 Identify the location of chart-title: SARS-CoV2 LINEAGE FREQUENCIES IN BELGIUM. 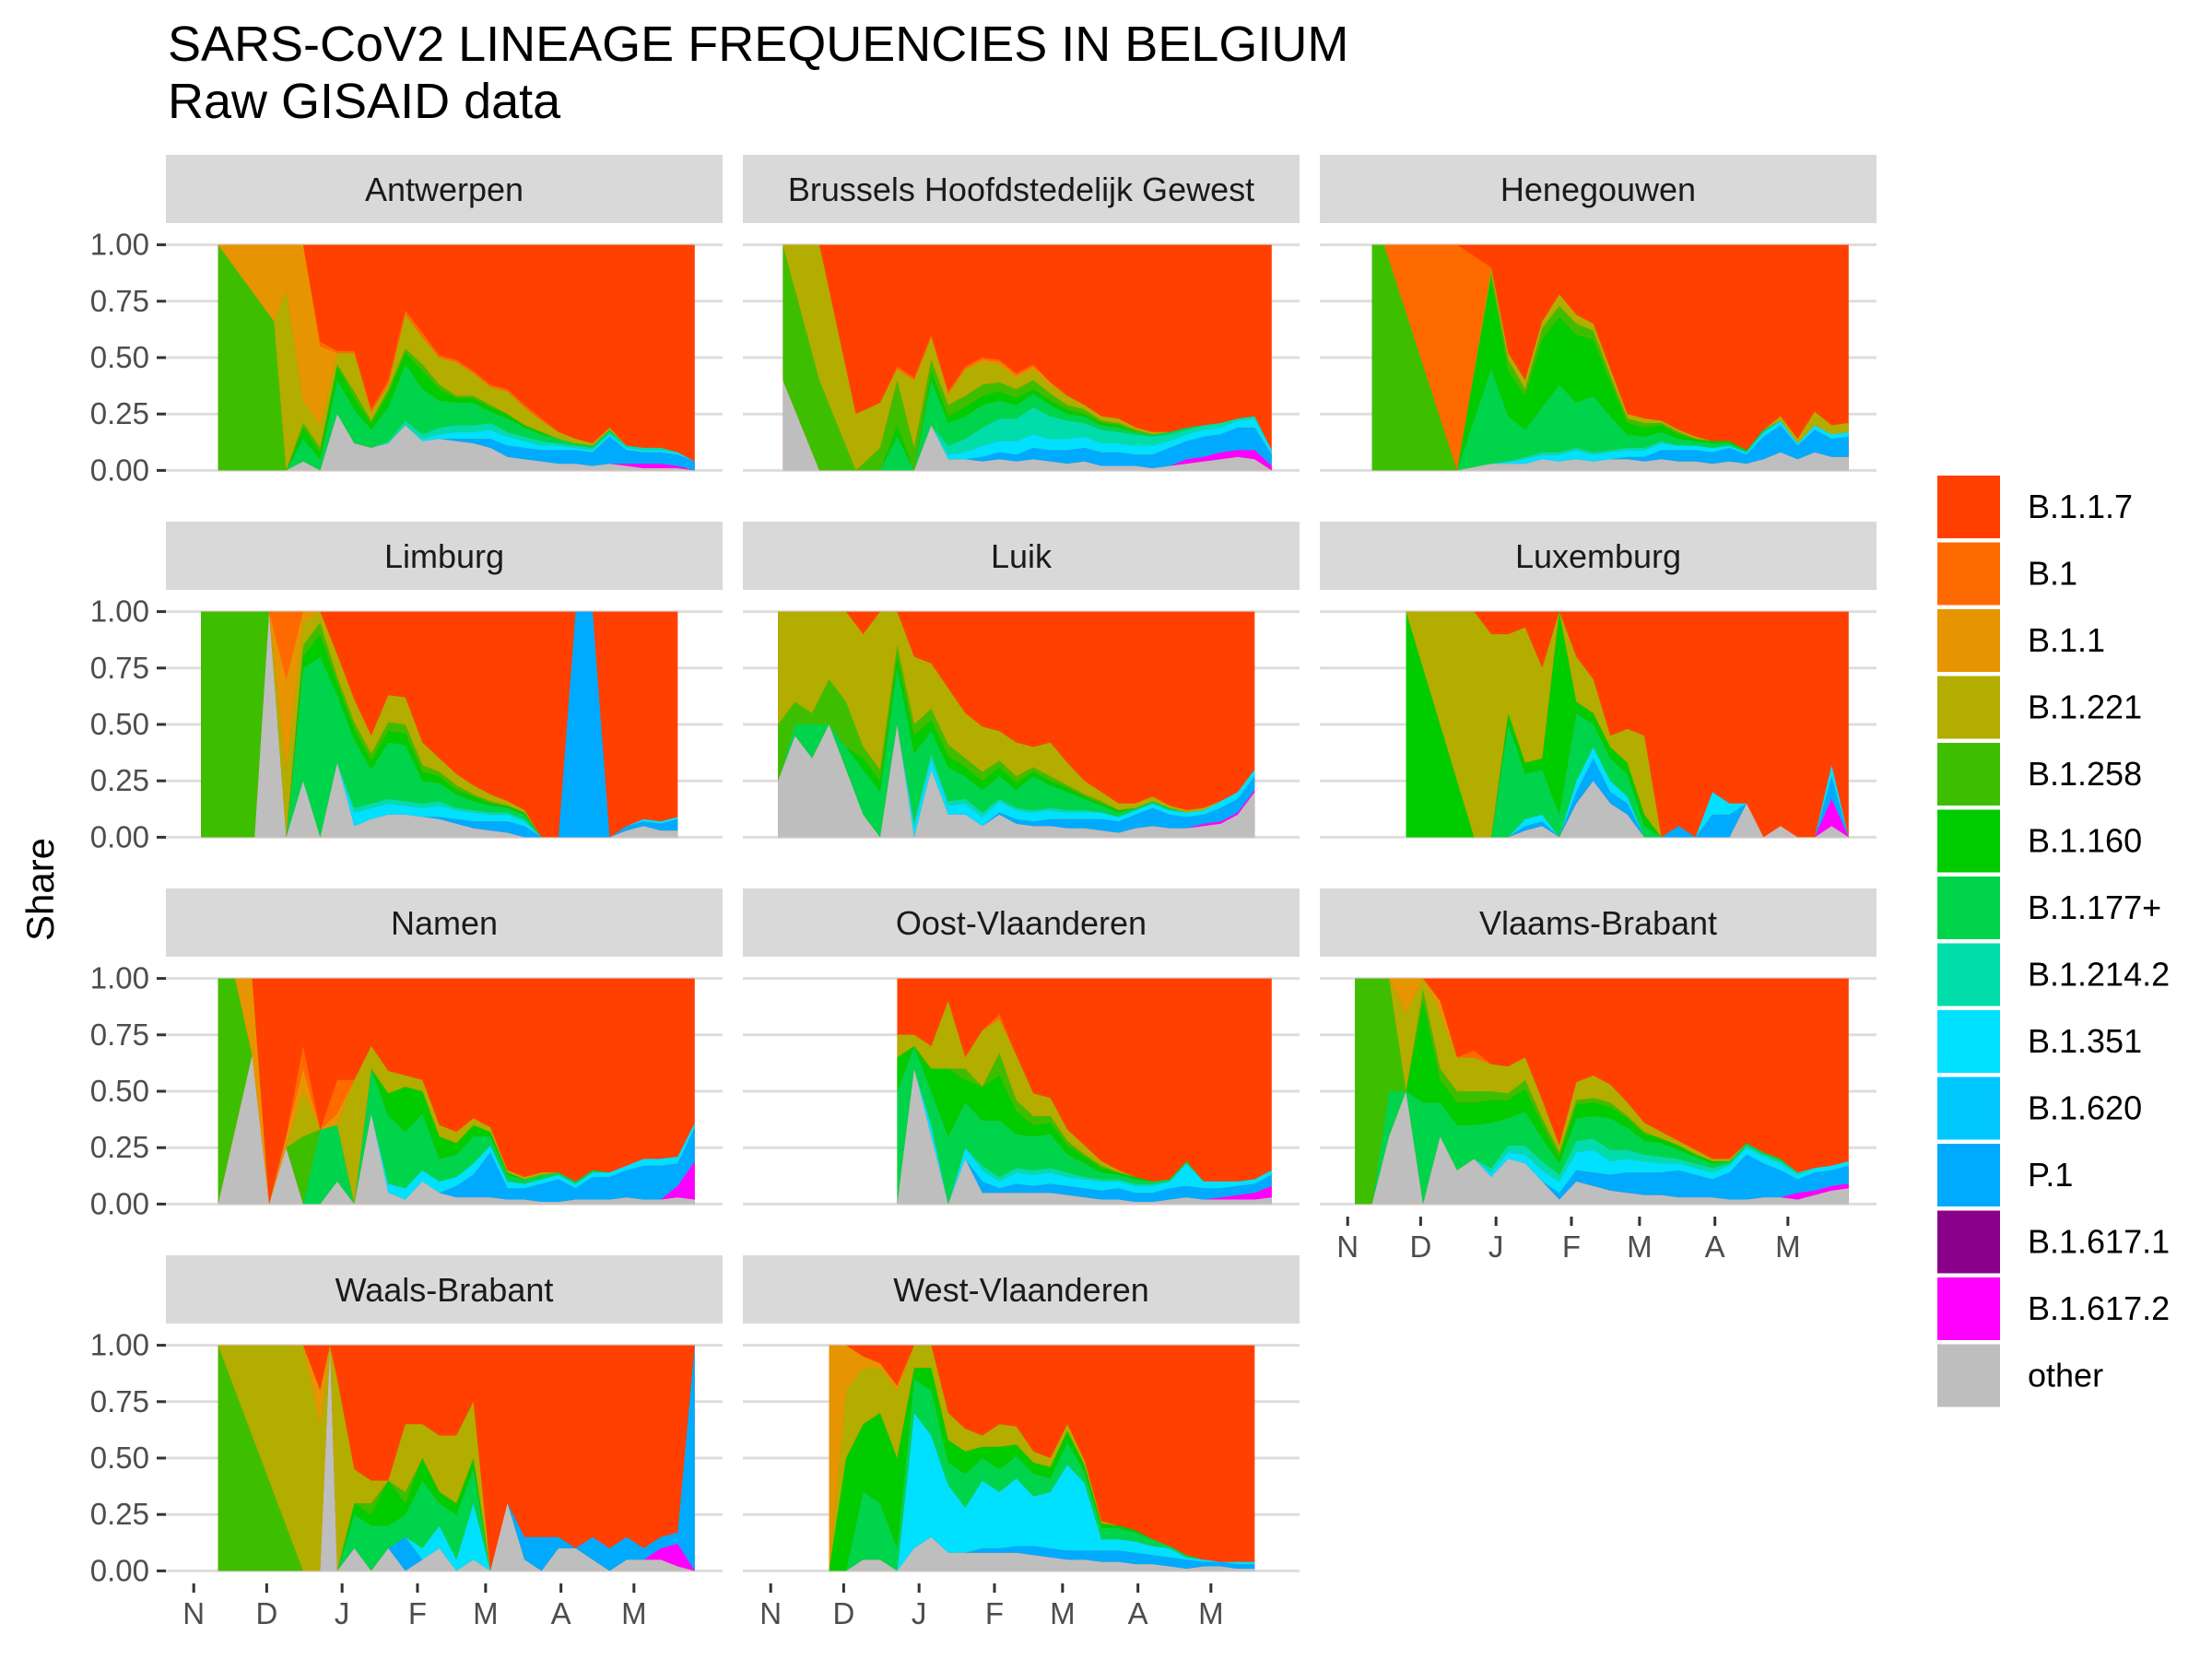
(758, 44).